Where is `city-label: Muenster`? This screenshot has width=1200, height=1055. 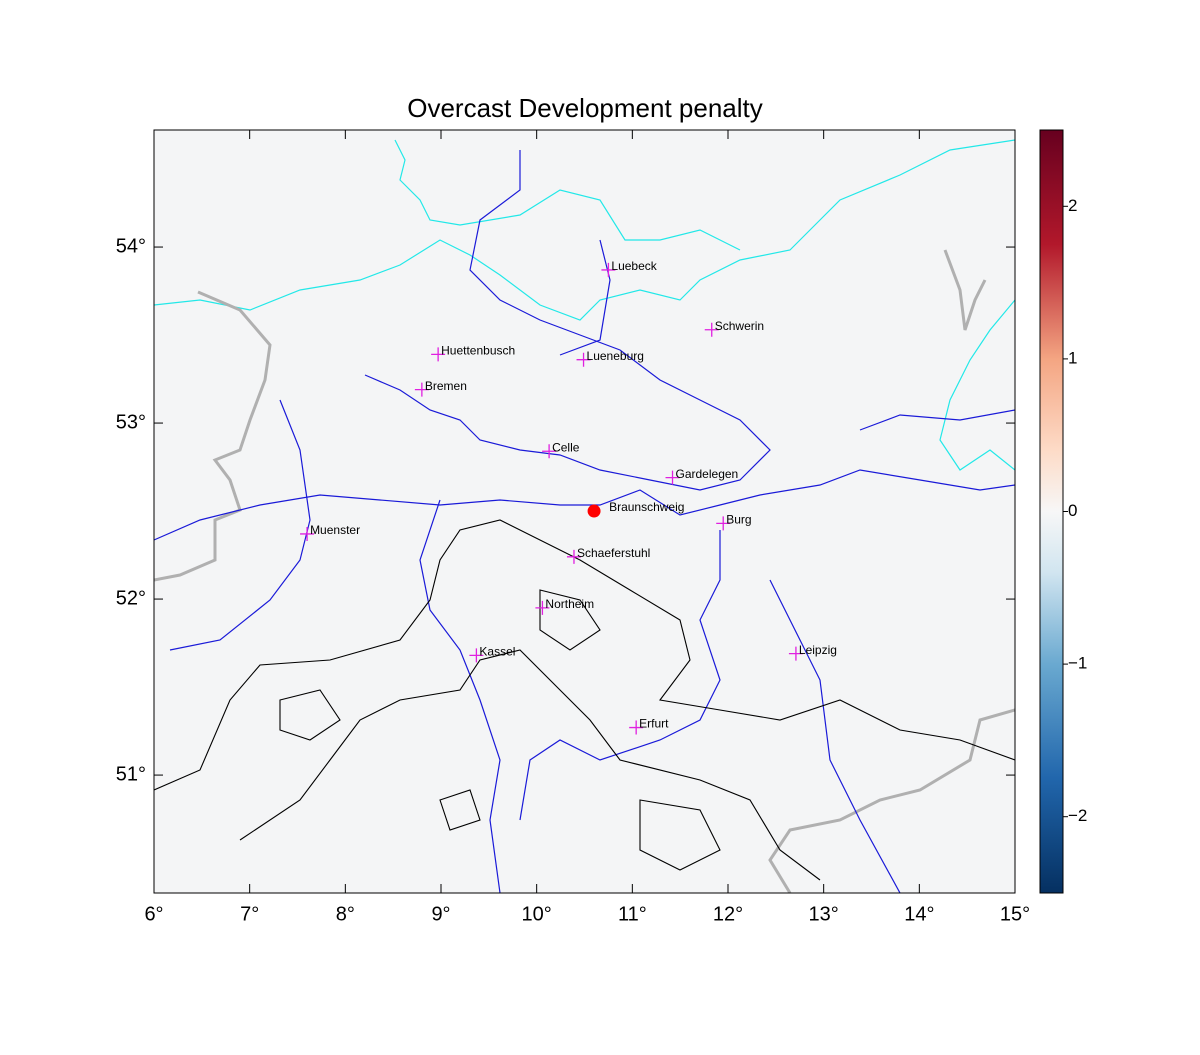
city-label: Muenster is located at coordinates (335, 530).